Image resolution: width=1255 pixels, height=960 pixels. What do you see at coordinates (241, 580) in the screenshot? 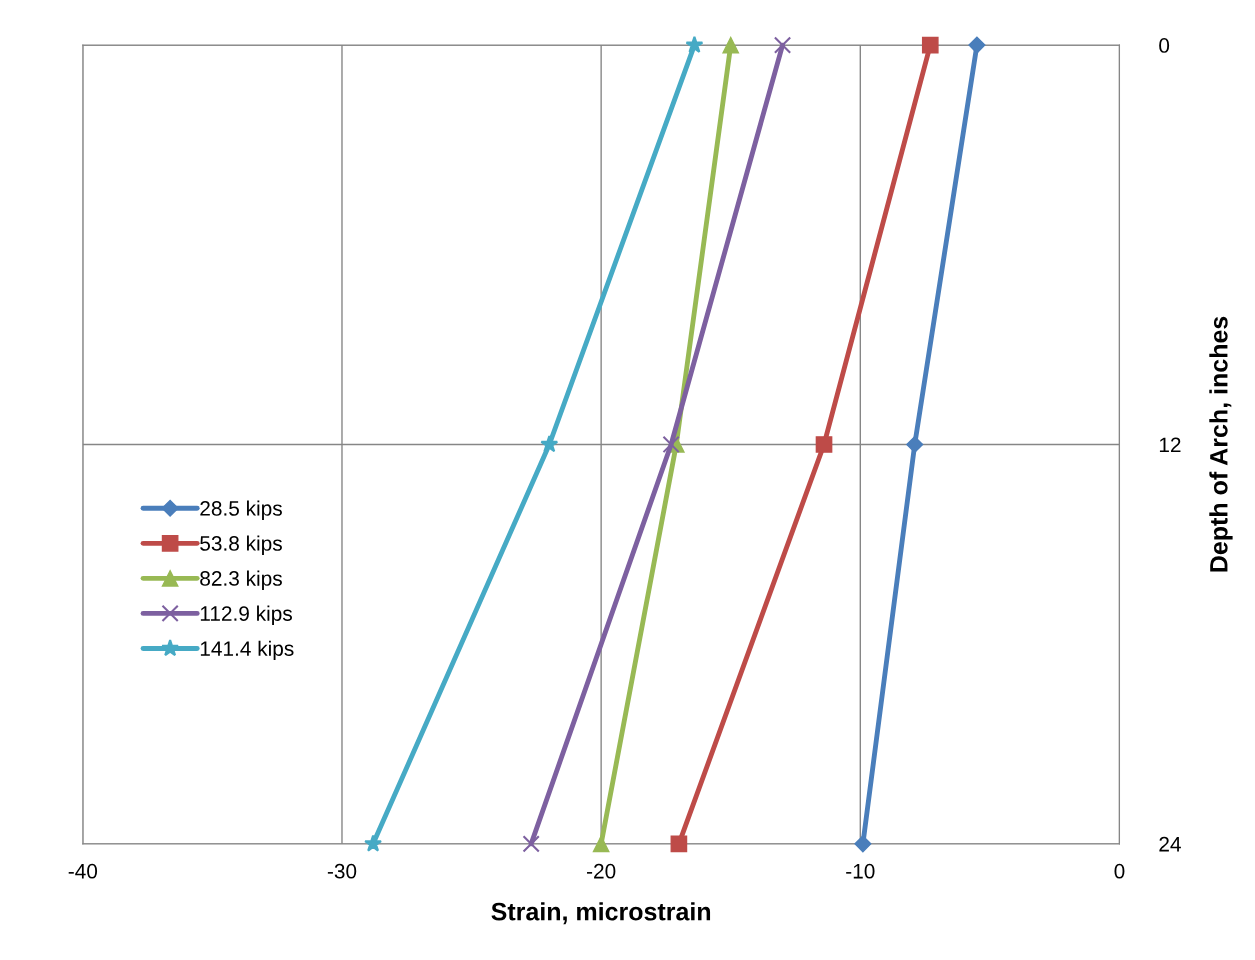
I see `legend-label: 82.3 kips` at bounding box center [241, 580].